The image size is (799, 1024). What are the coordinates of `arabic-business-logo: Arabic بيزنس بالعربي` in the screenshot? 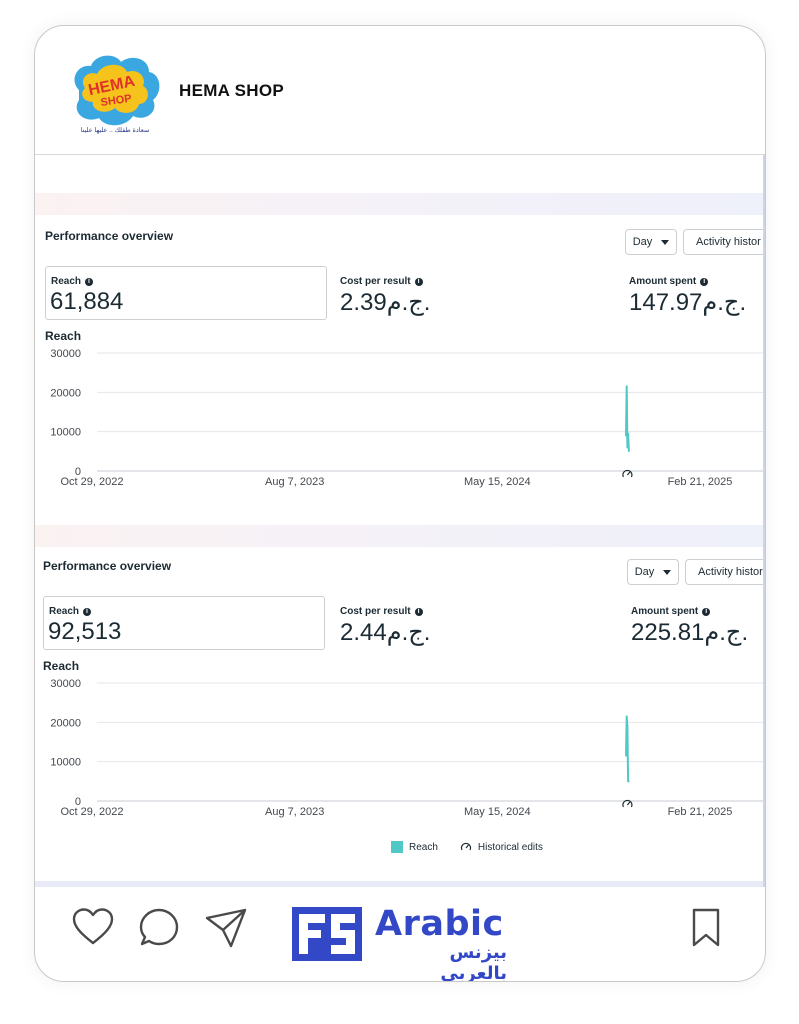 It's located at (399, 941).